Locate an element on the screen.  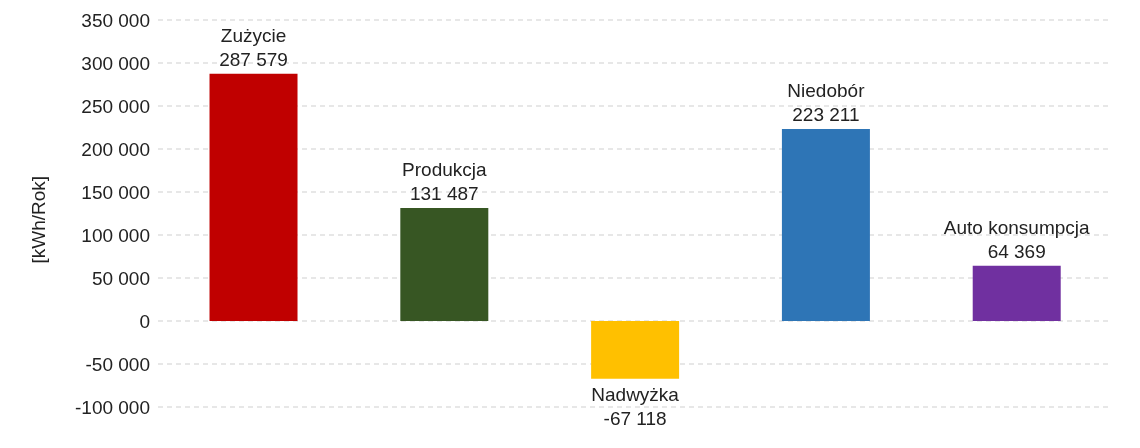
y-tick-label: -100 000 is located at coordinates (112, 407).